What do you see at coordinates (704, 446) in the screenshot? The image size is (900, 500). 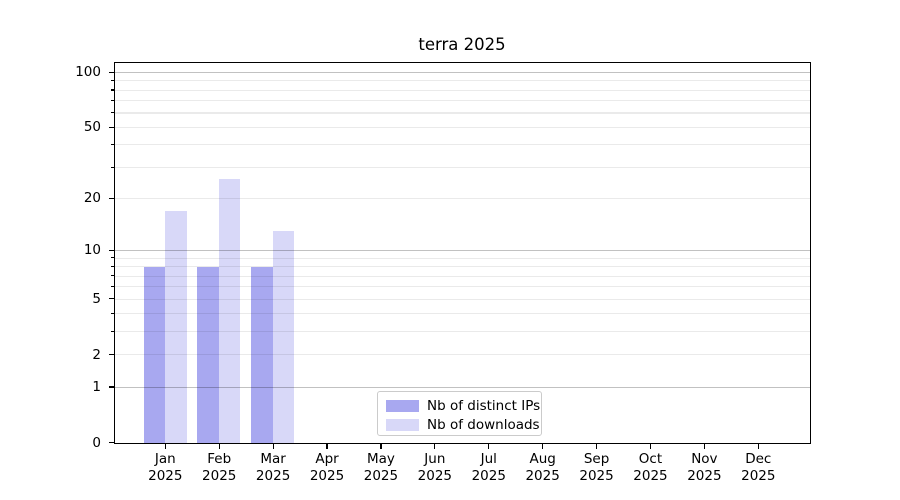 I see `x-tick-mark-nov` at bounding box center [704, 446].